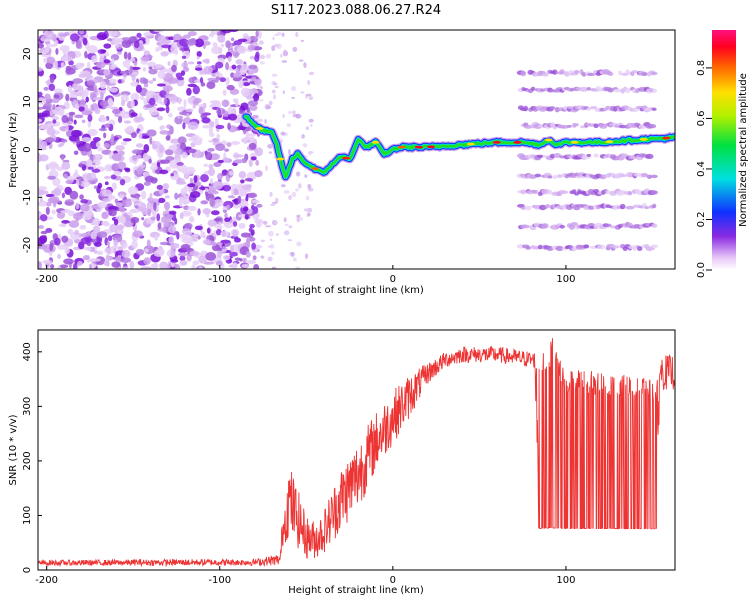 The width and height of the screenshot is (750, 600). Describe the element at coordinates (418, 147) in the screenshot. I see `ridge-peak` at that location.